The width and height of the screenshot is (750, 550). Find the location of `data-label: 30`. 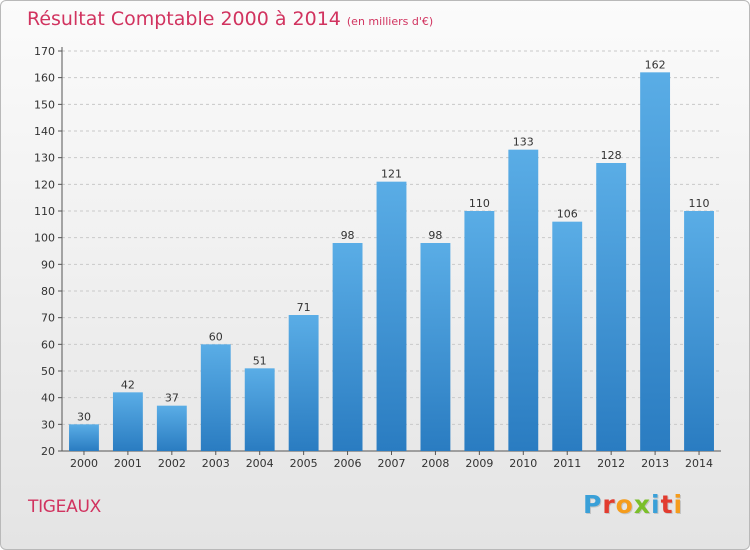

data-label: 30 is located at coordinates (84, 416).